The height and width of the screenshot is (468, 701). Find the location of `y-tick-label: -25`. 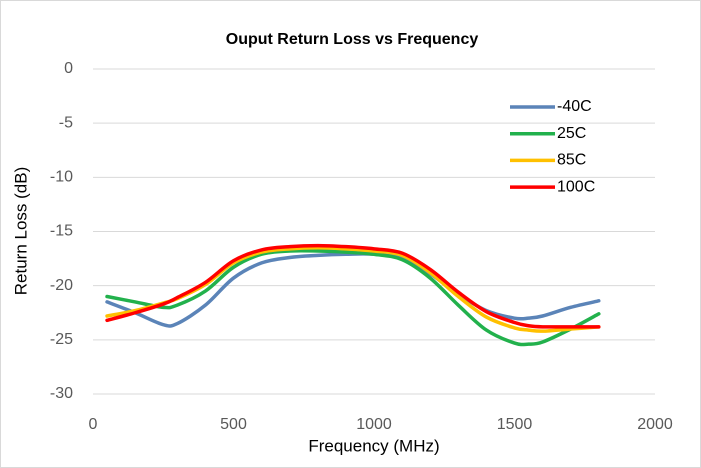

y-tick-label: -25 is located at coordinates (61, 339).